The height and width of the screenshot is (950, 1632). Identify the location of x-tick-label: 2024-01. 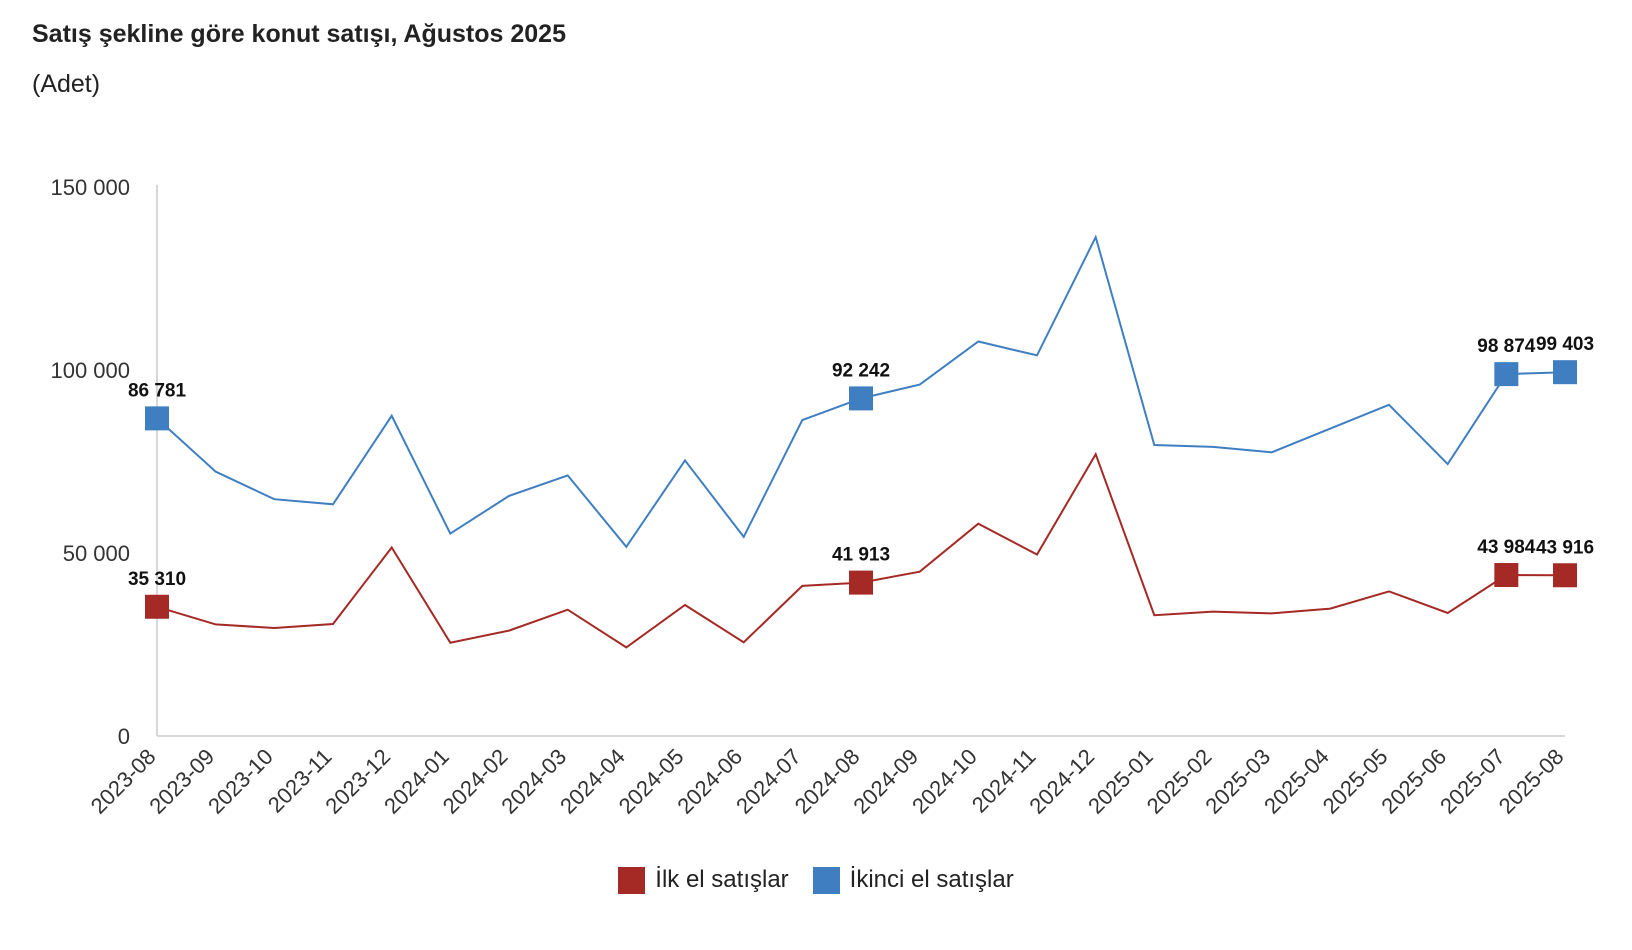
(416, 781).